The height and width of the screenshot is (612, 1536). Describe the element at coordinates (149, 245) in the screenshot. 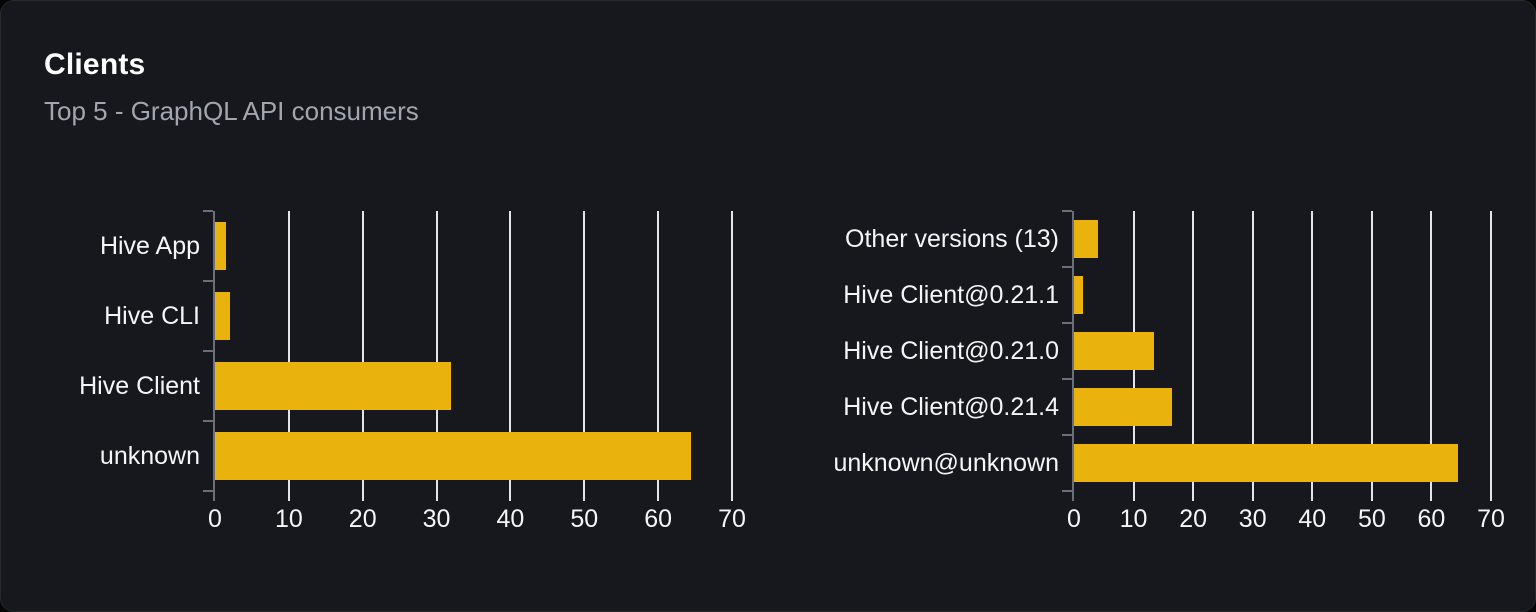

I see `category-label-hive-app: Hive App` at that location.